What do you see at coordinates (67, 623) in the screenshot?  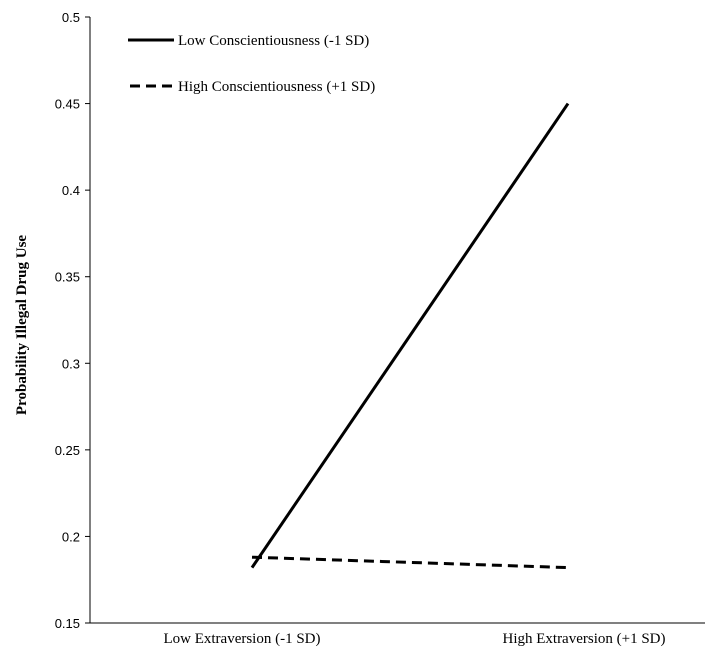 I see `y-tick-label: 0.15` at bounding box center [67, 623].